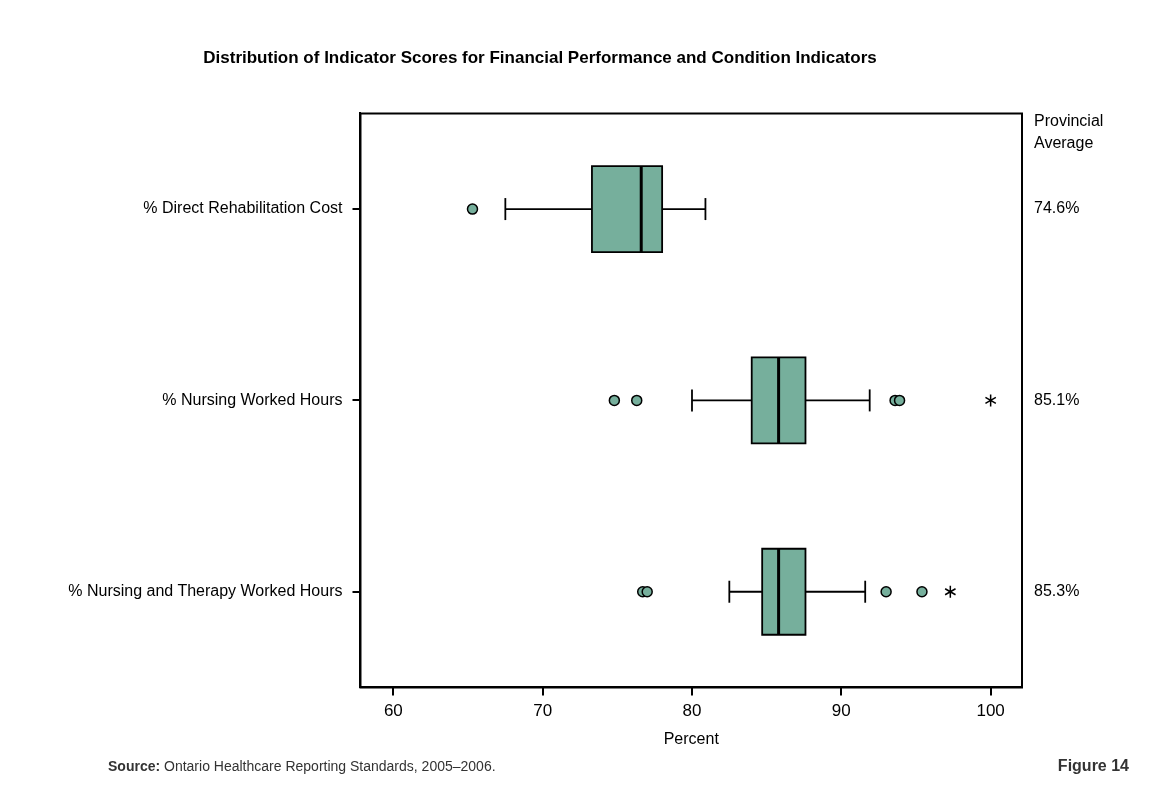 The image size is (1155, 807). What do you see at coordinates (990, 711) in the screenshot?
I see `x-tick-label: 100` at bounding box center [990, 711].